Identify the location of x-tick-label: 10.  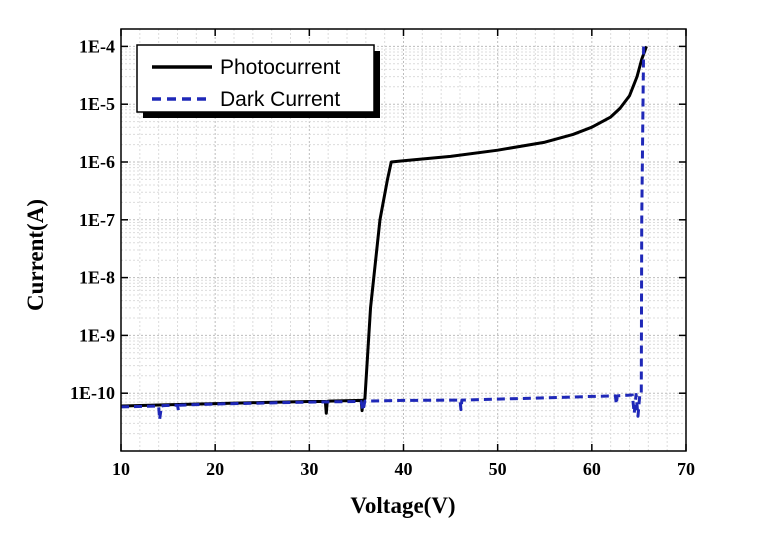
(121, 469).